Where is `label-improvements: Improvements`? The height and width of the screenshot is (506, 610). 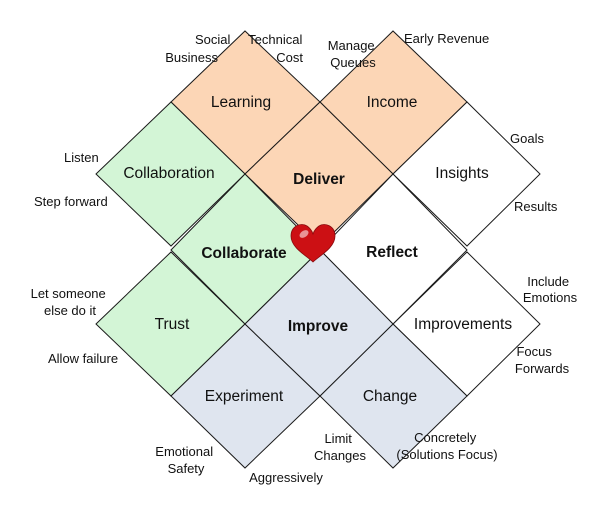 label-improvements: Improvements is located at coordinates (463, 324).